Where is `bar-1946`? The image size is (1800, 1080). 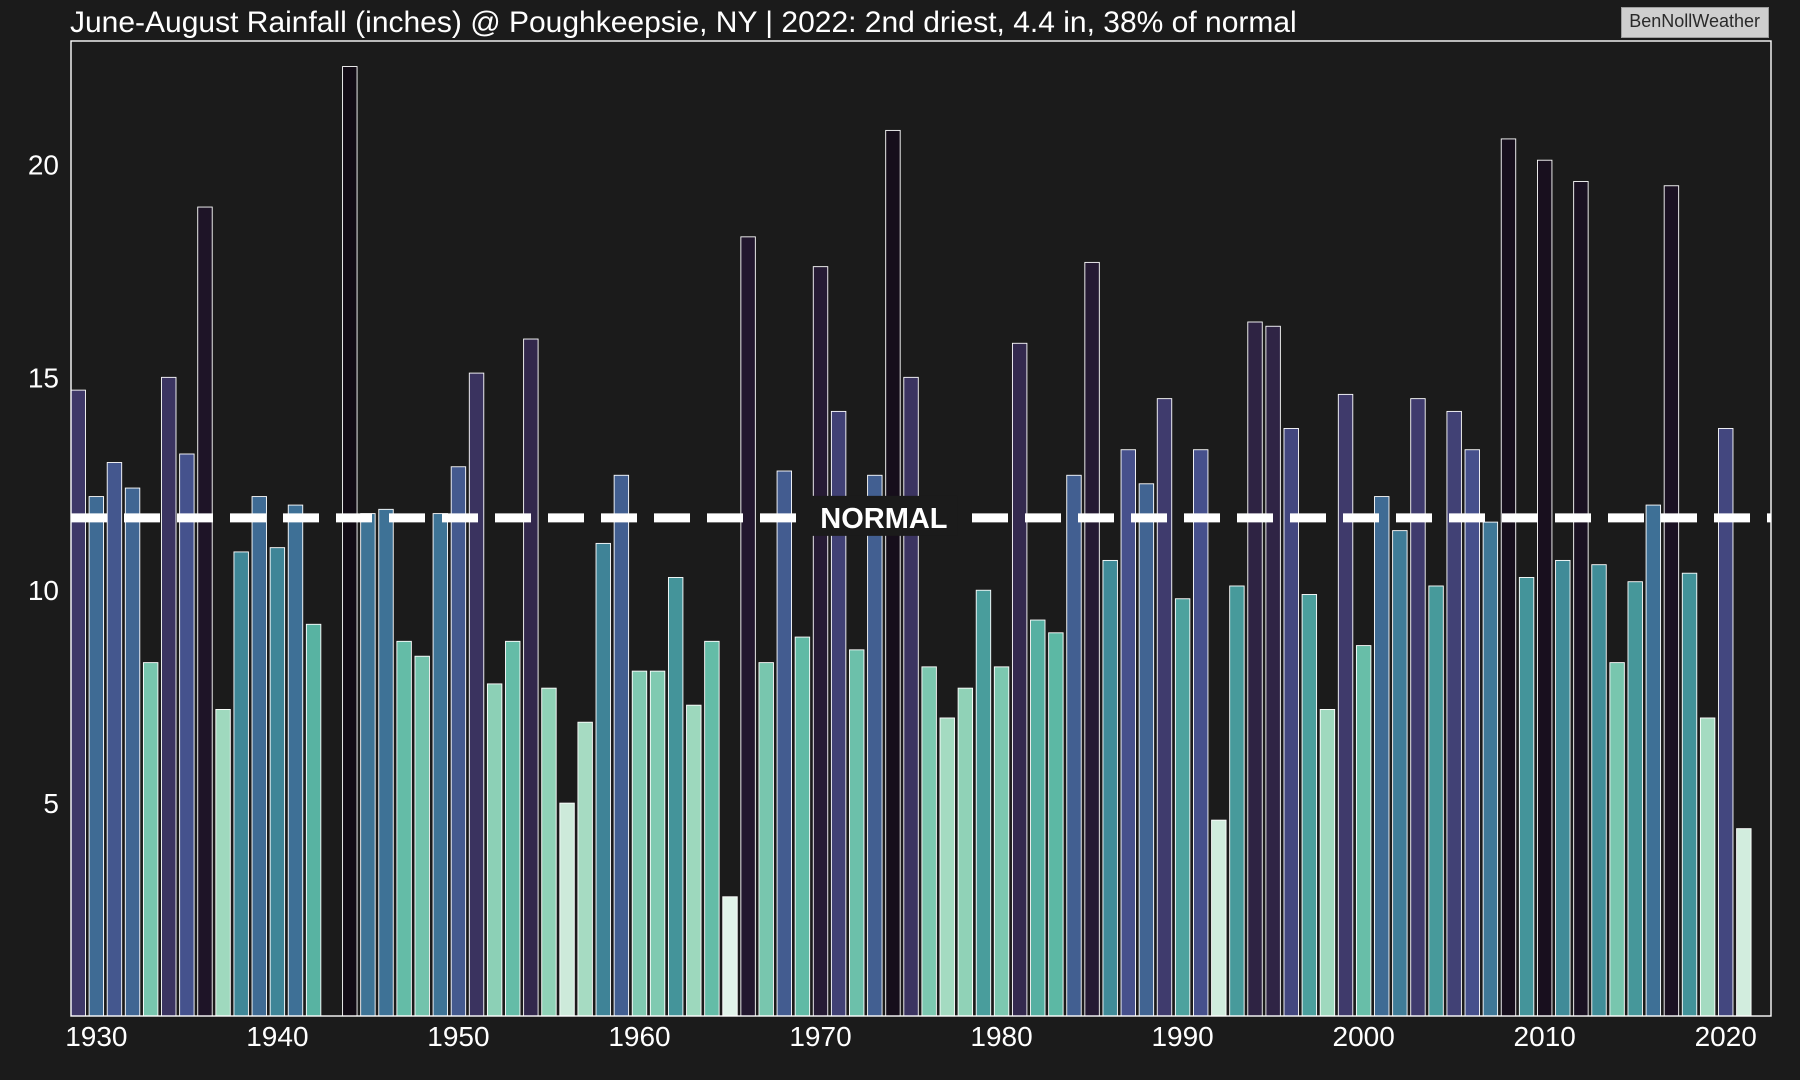
bar-1946 is located at coordinates (386, 762).